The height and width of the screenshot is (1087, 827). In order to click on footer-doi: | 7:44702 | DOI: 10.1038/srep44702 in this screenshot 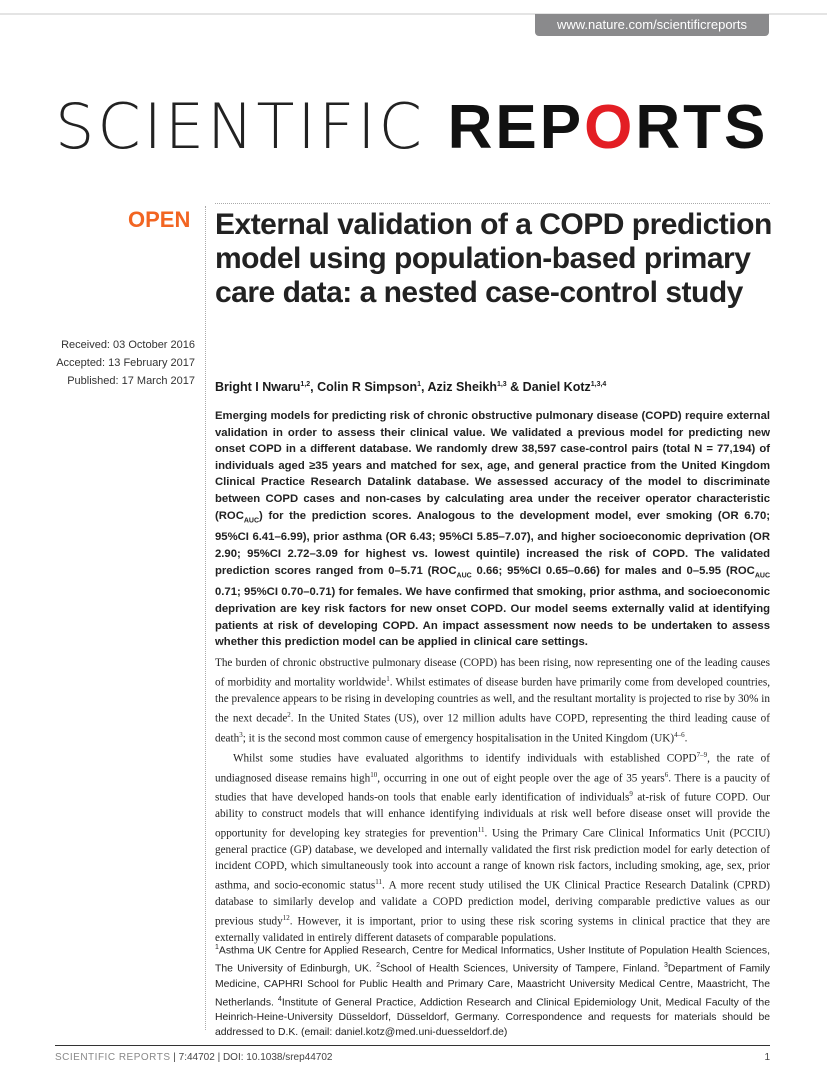, I will do `click(251, 1057)`.